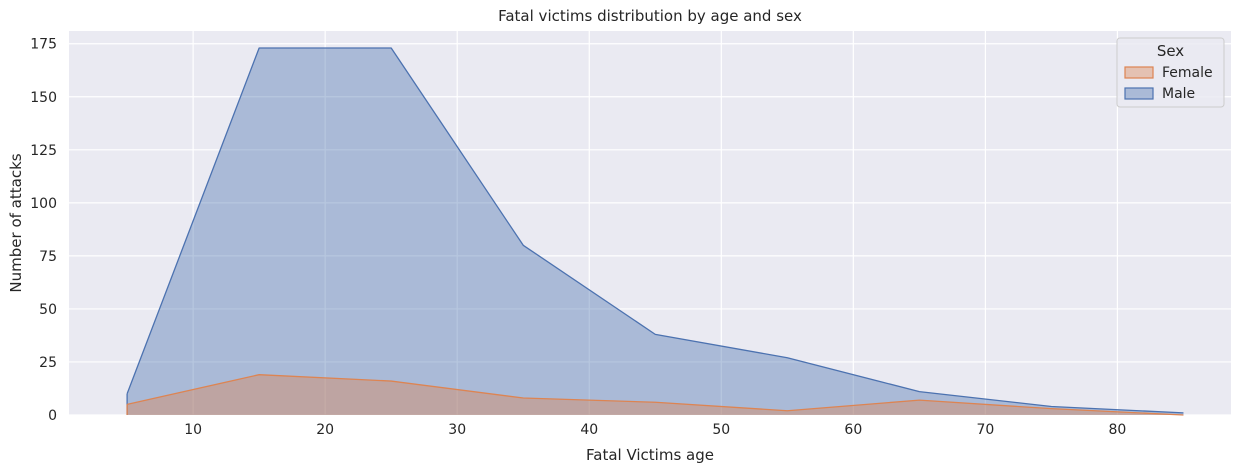 The width and height of the screenshot is (1241, 473). I want to click on x-axis-label: Fatal Victims age, so click(650, 455).